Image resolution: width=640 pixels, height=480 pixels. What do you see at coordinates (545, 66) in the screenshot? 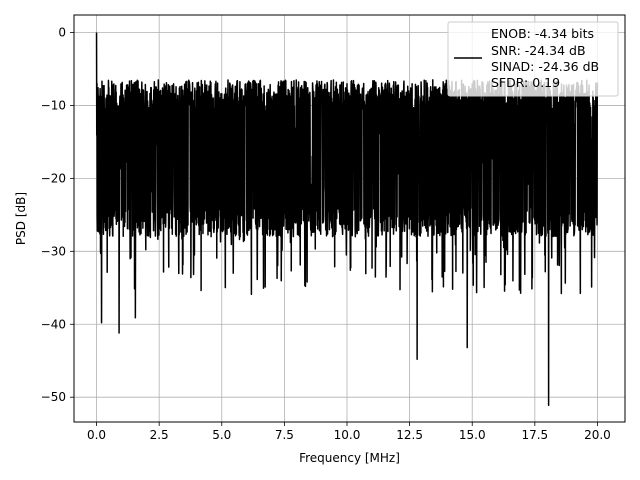
I see `legend-entry-sinad: SINAD: -24.36 dB` at bounding box center [545, 66].